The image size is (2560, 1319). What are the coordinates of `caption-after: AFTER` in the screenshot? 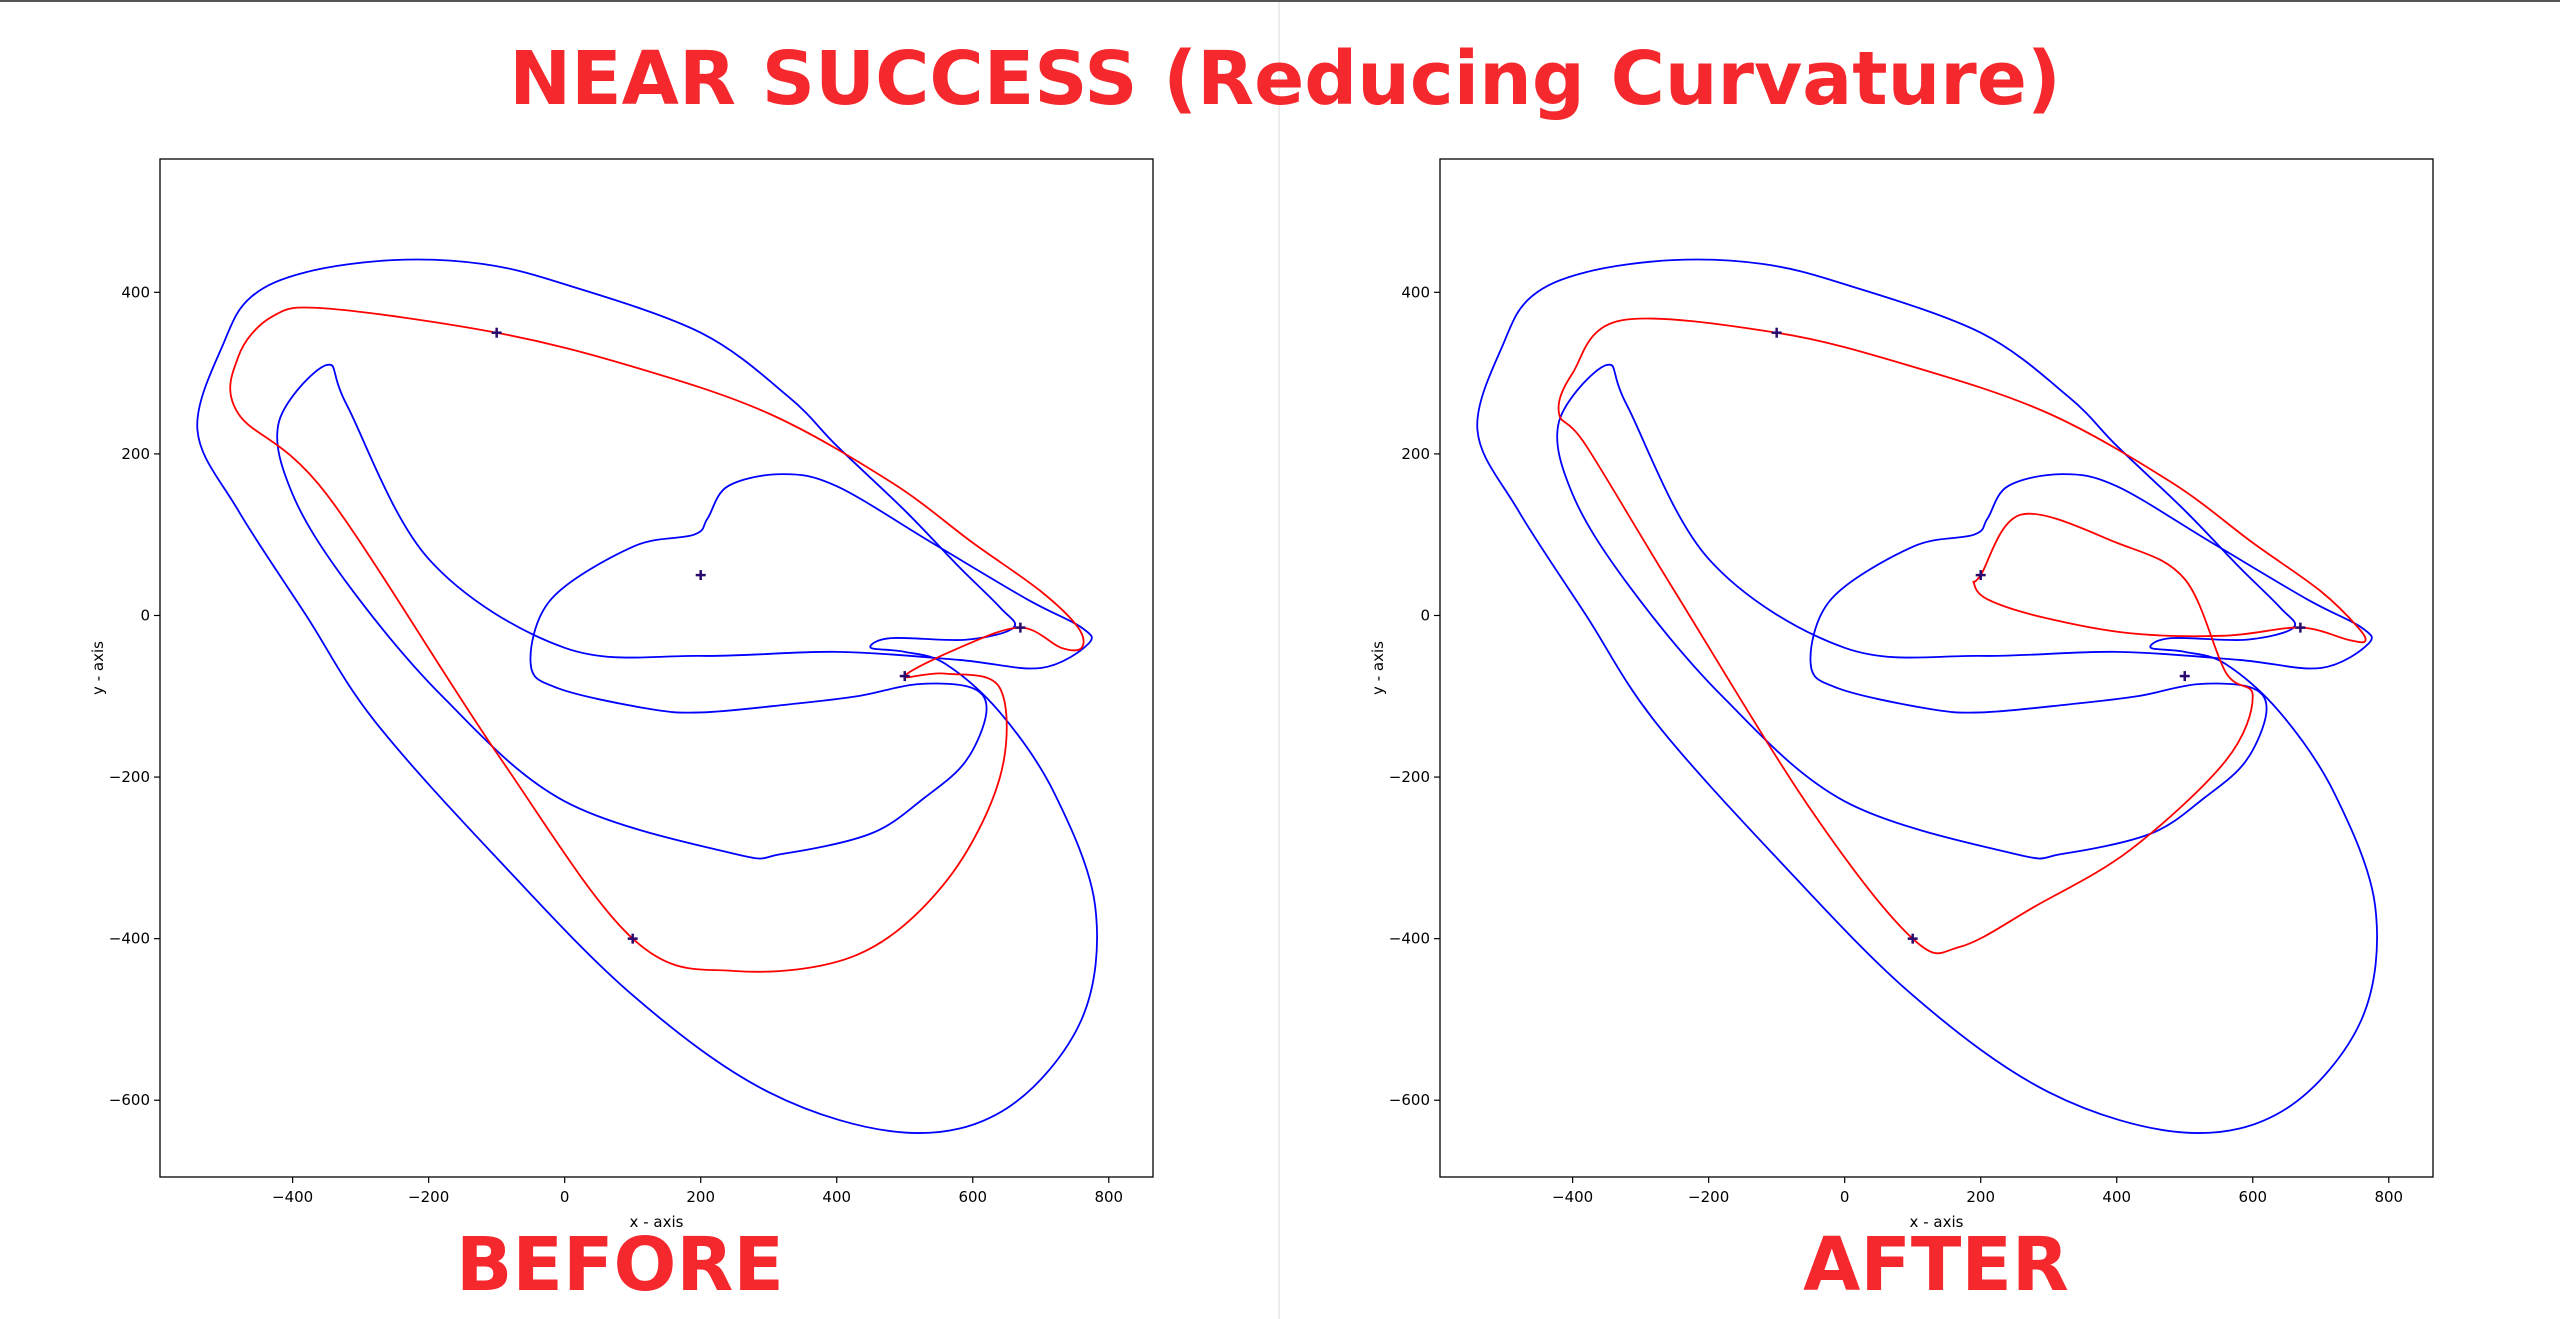 It's located at (1936, 1265).